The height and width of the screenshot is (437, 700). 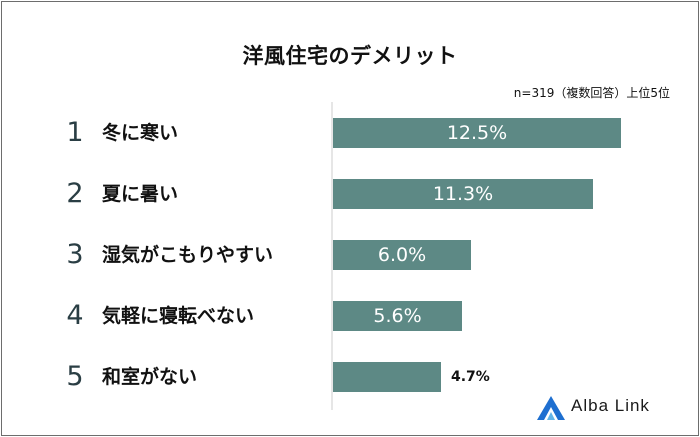 What do you see at coordinates (75, 376) in the screenshot?
I see `rank-number: 5` at bounding box center [75, 376].